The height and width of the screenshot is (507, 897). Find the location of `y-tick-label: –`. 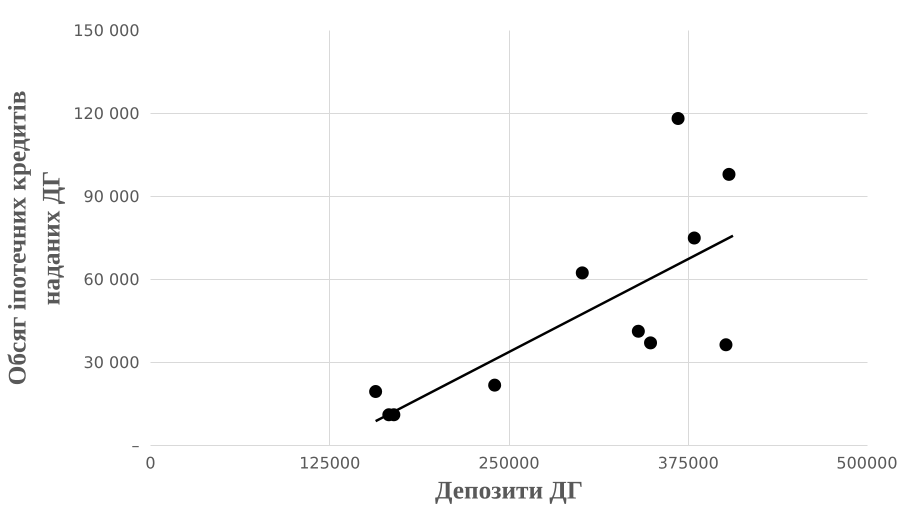

y-tick-label: – is located at coordinates (136, 445).